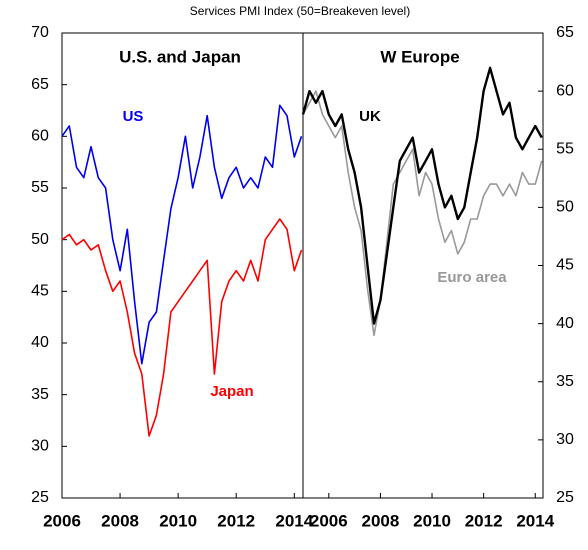 This screenshot has height=550, width=588. I want to click on chart-title: Services PMI Index (50=Breakeven level), so click(300, 11).